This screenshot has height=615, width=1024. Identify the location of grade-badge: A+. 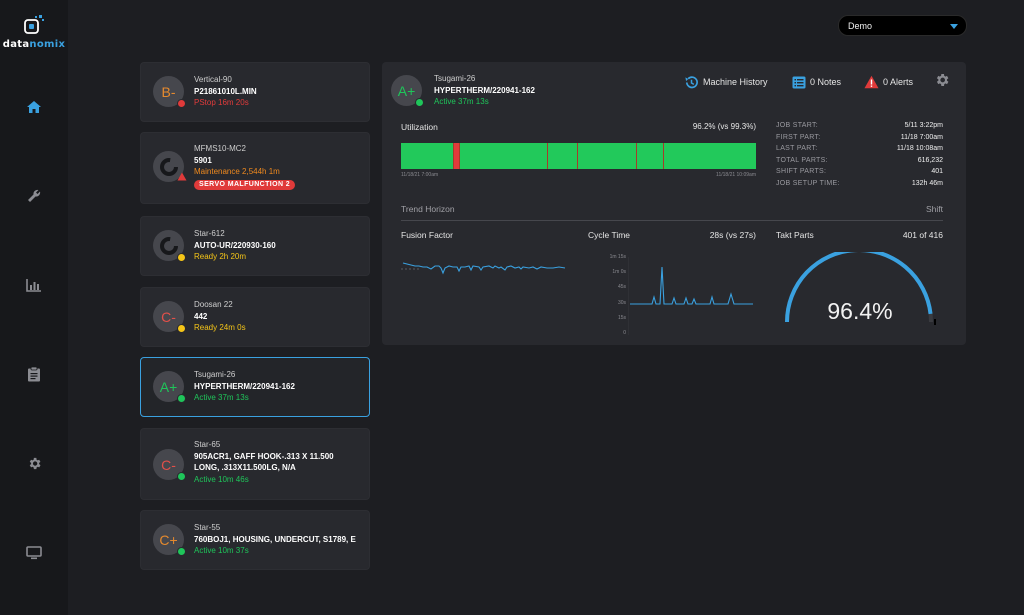
(169, 387).